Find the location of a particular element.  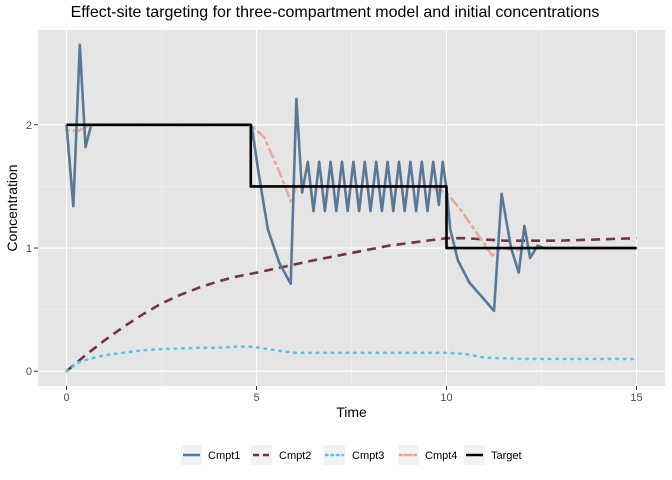

legend-label-cmpt2: Cmpt2 is located at coordinates (295, 456).